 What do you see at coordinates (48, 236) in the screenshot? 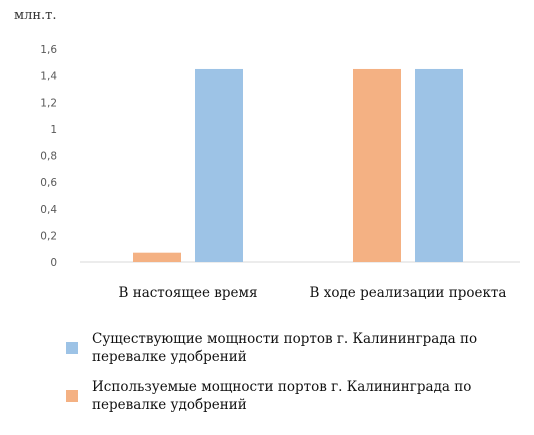
I see `y-tick-label: 0,2` at bounding box center [48, 236].